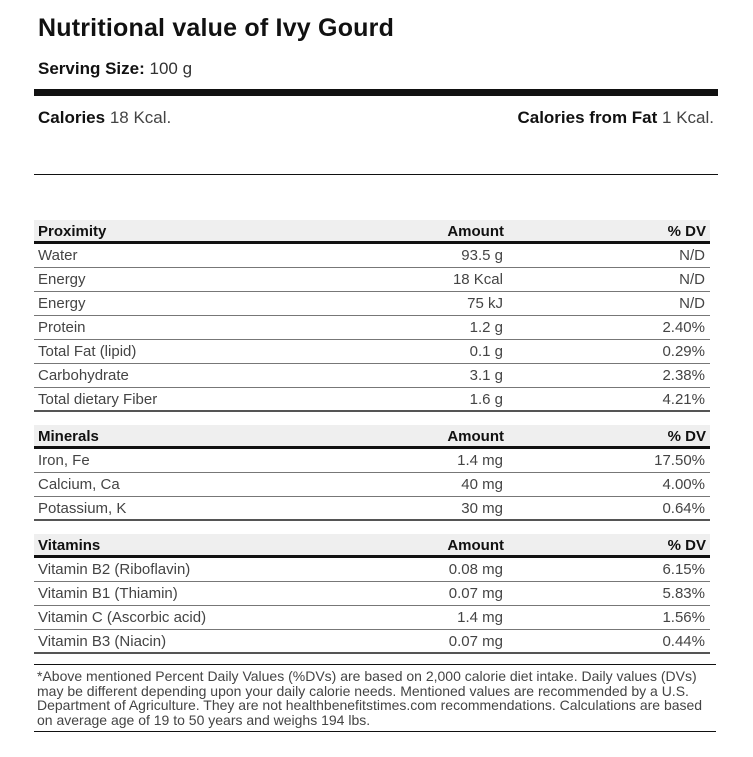 Image resolution: width=753 pixels, height=757 pixels. Describe the element at coordinates (372, 570) in the screenshot. I see `table-row: Vitamin B2 (Riboflavin) 0.08 mg 6.15%` at that location.